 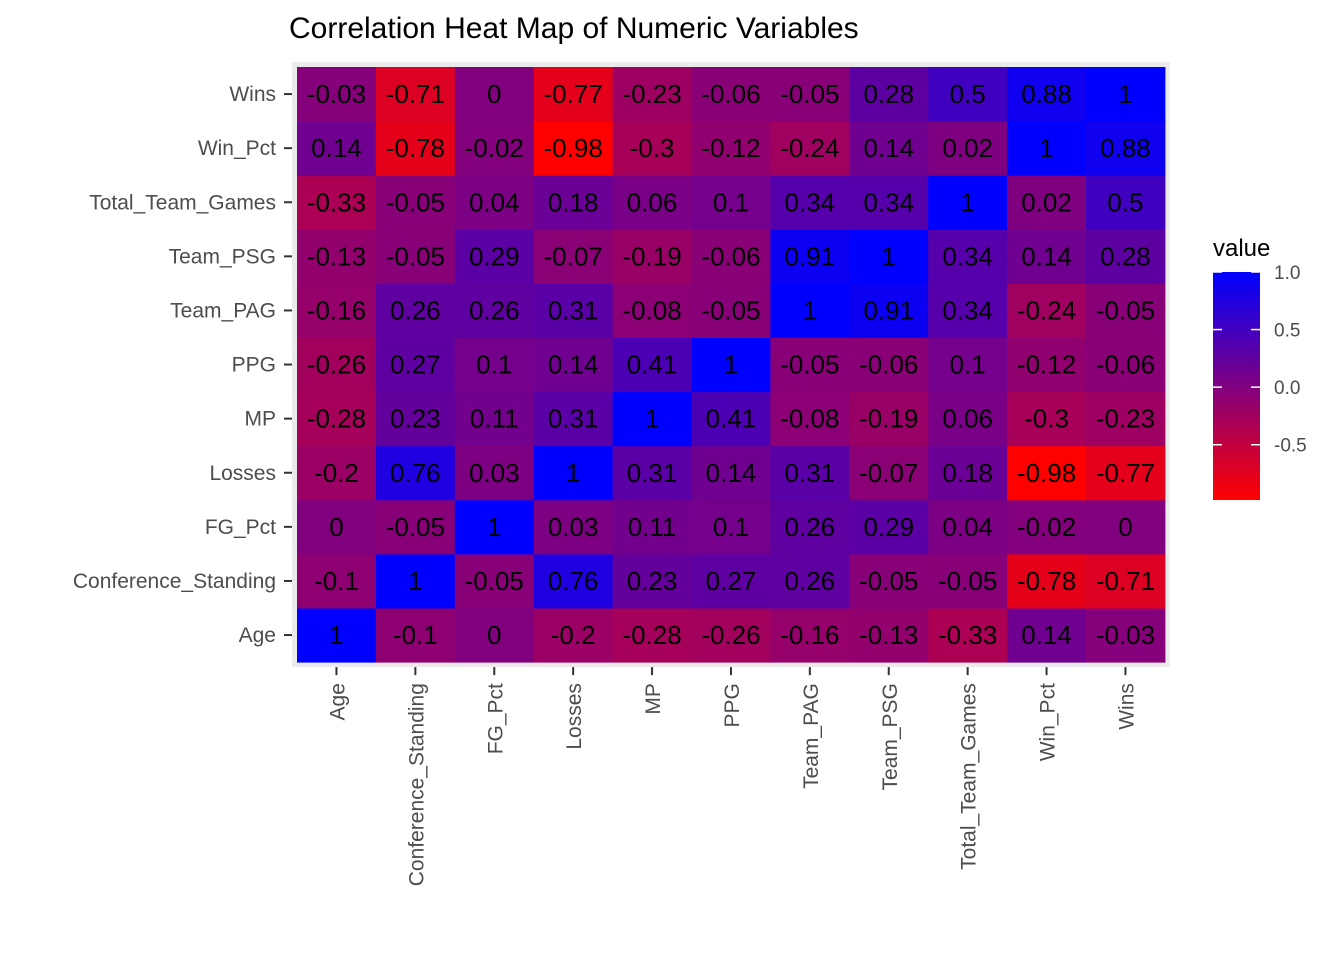 I want to click on heatmap-cell-value: 0.26, so click(x=810, y=581).